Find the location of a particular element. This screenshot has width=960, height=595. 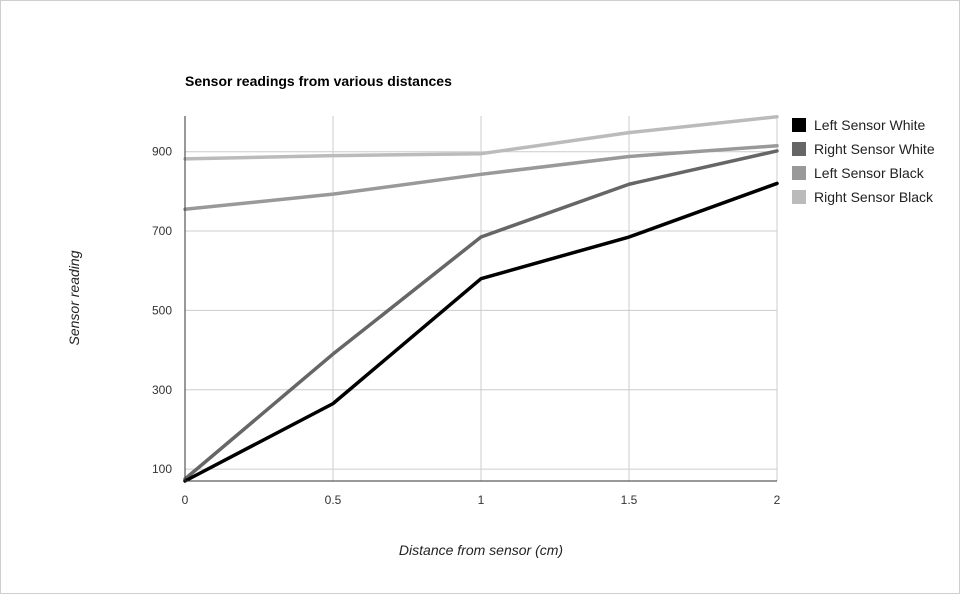

y-tick-label: 500 is located at coordinates (162, 310).